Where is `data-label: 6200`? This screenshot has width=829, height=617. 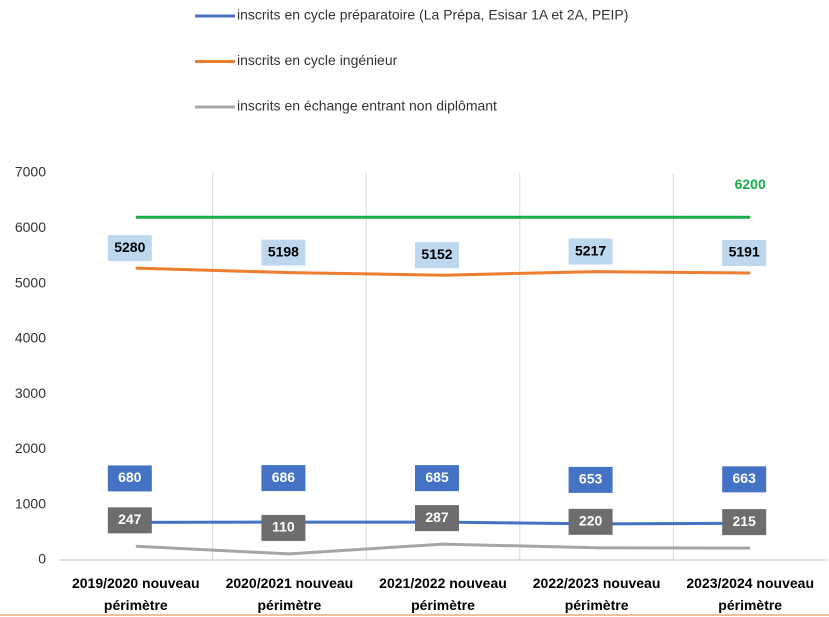 data-label: 6200 is located at coordinates (750, 184).